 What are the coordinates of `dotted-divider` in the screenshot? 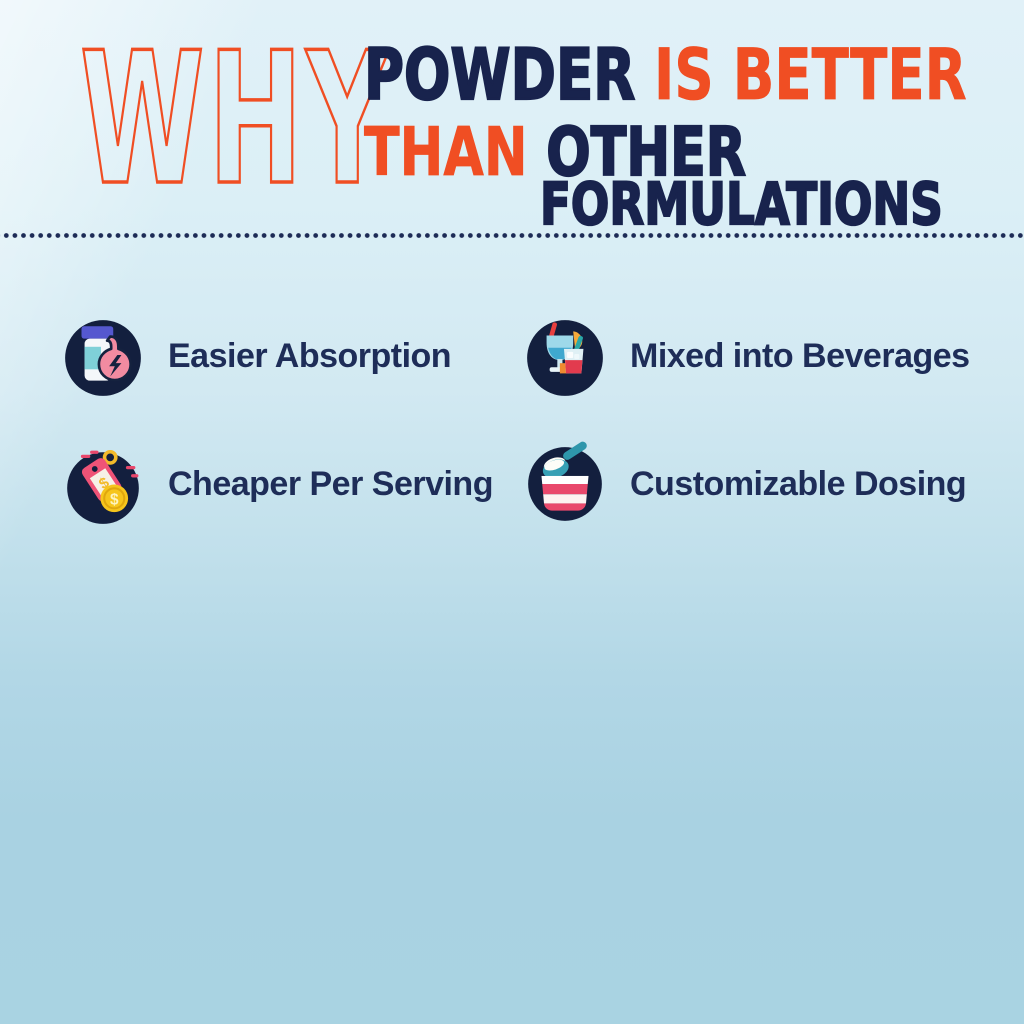 It's located at (512, 235).